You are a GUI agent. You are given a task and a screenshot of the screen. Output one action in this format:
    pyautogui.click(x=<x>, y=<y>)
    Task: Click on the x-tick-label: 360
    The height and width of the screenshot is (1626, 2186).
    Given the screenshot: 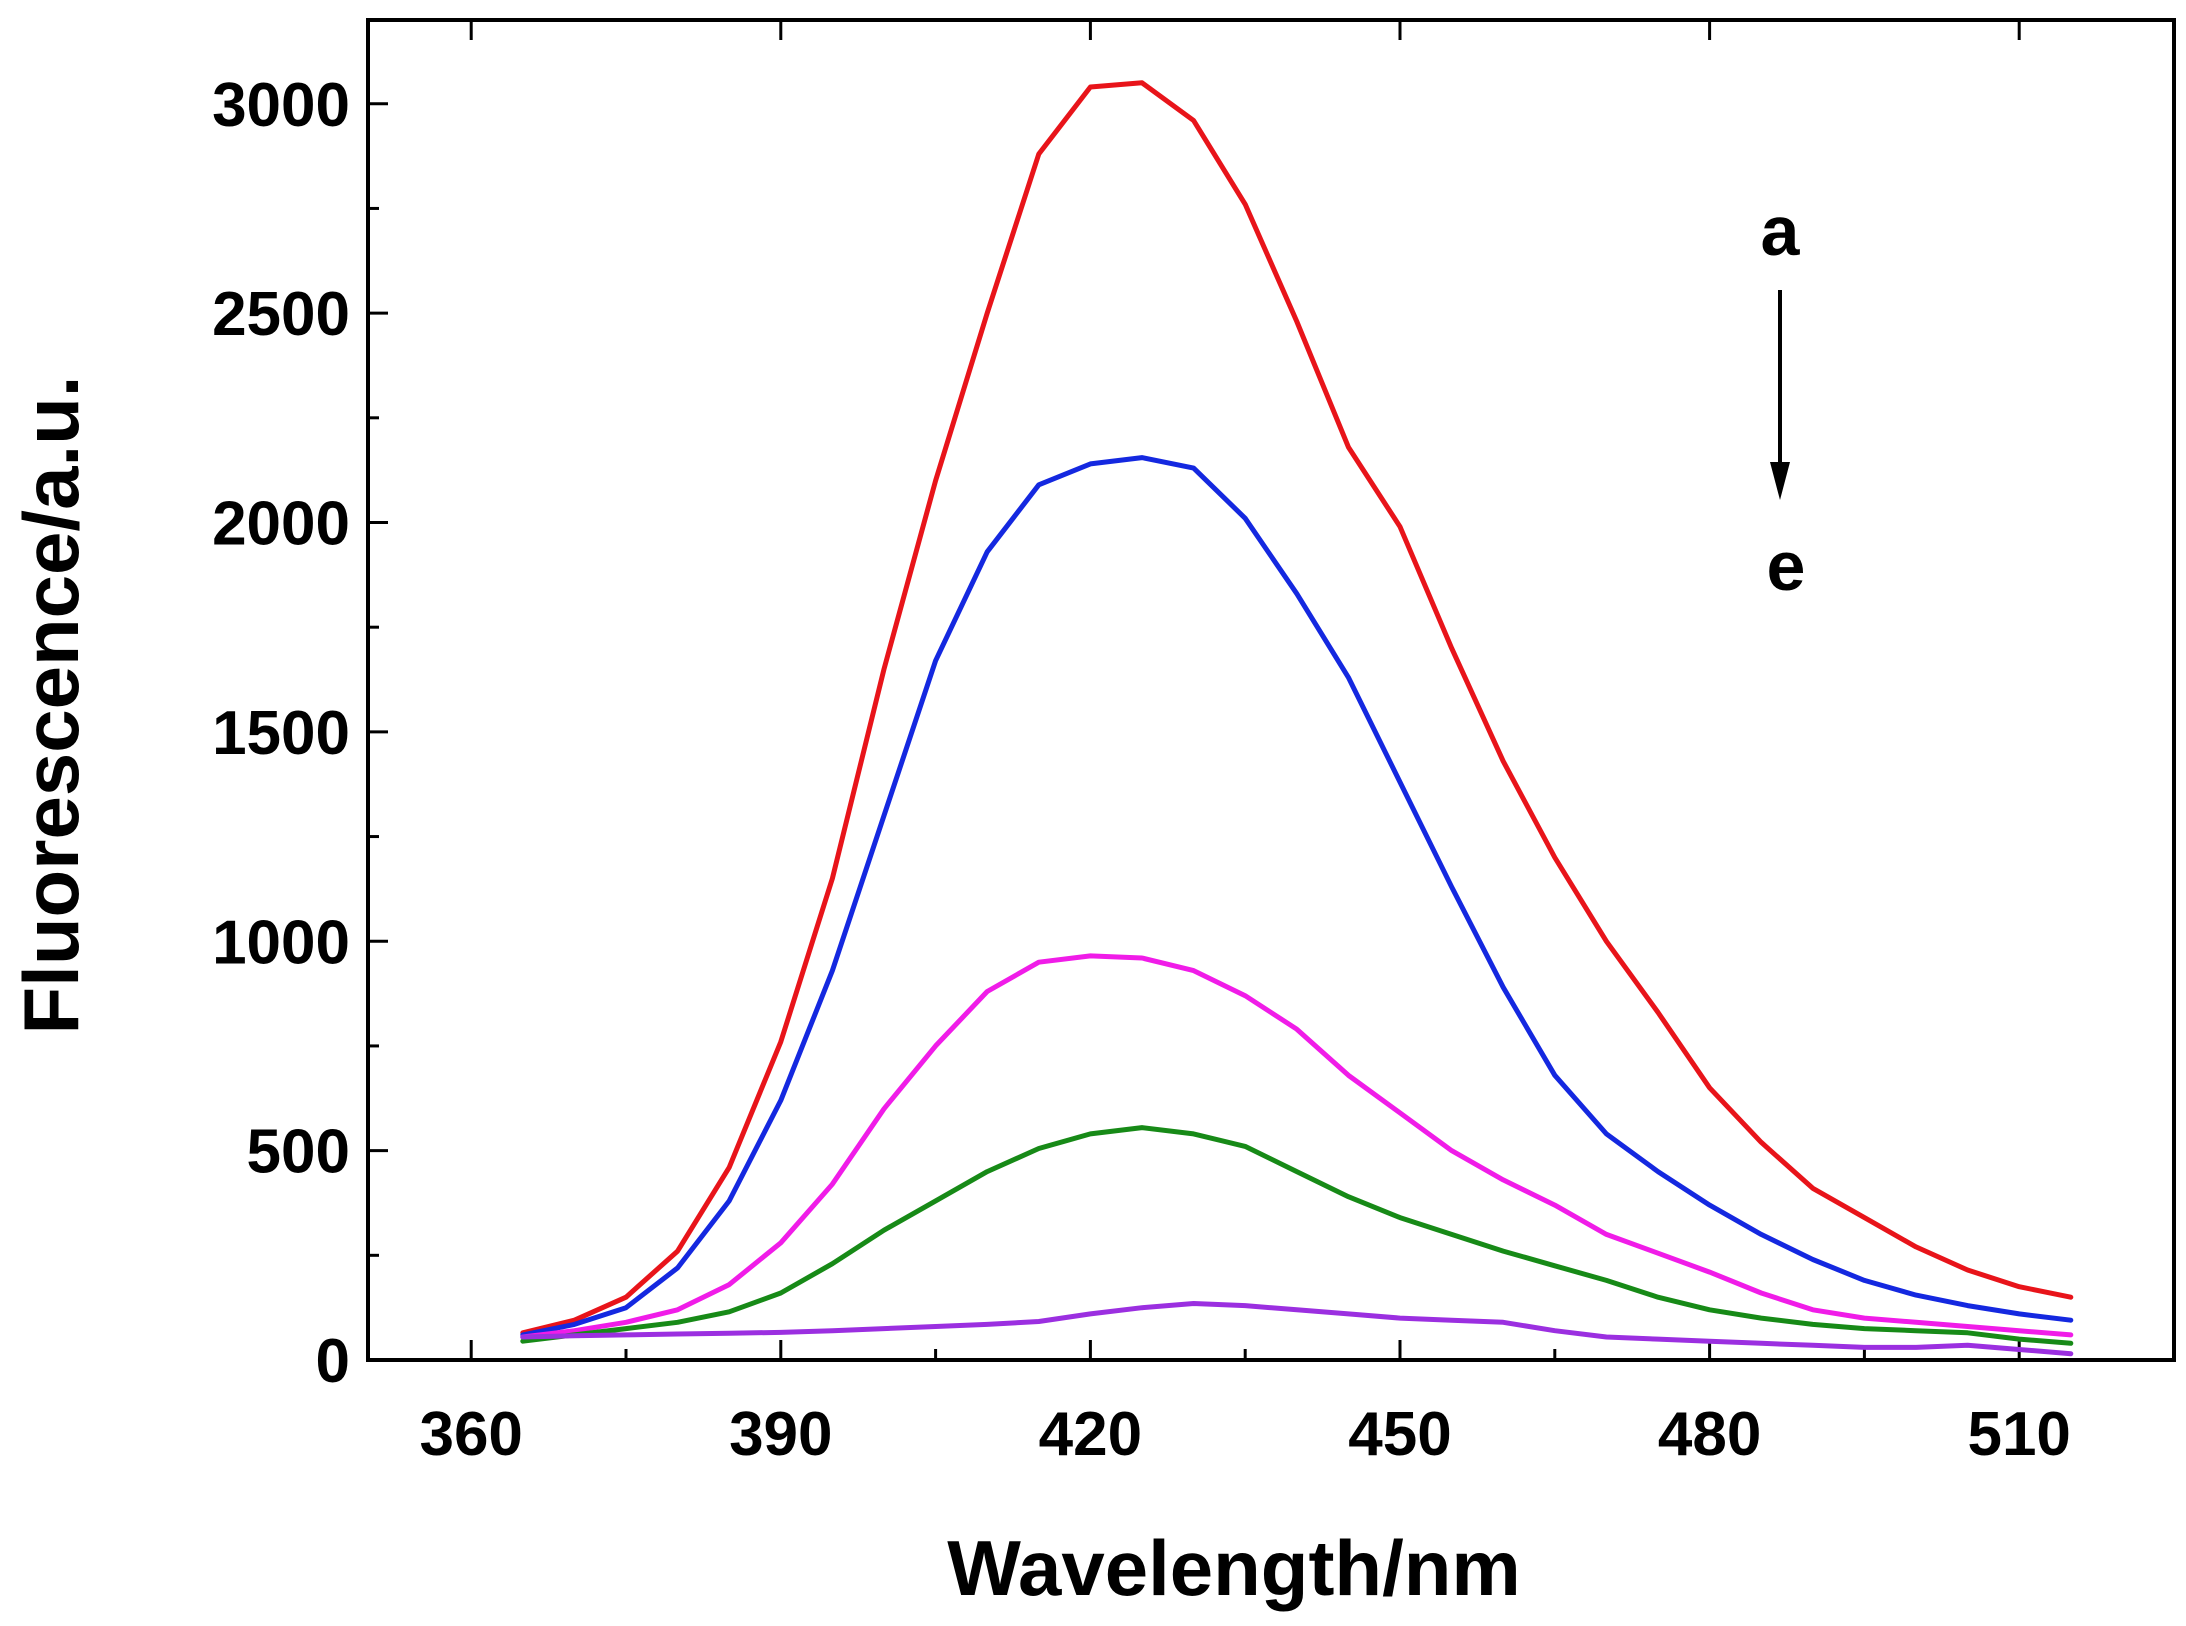 What is the action you would take?
    pyautogui.click(x=470, y=1434)
    